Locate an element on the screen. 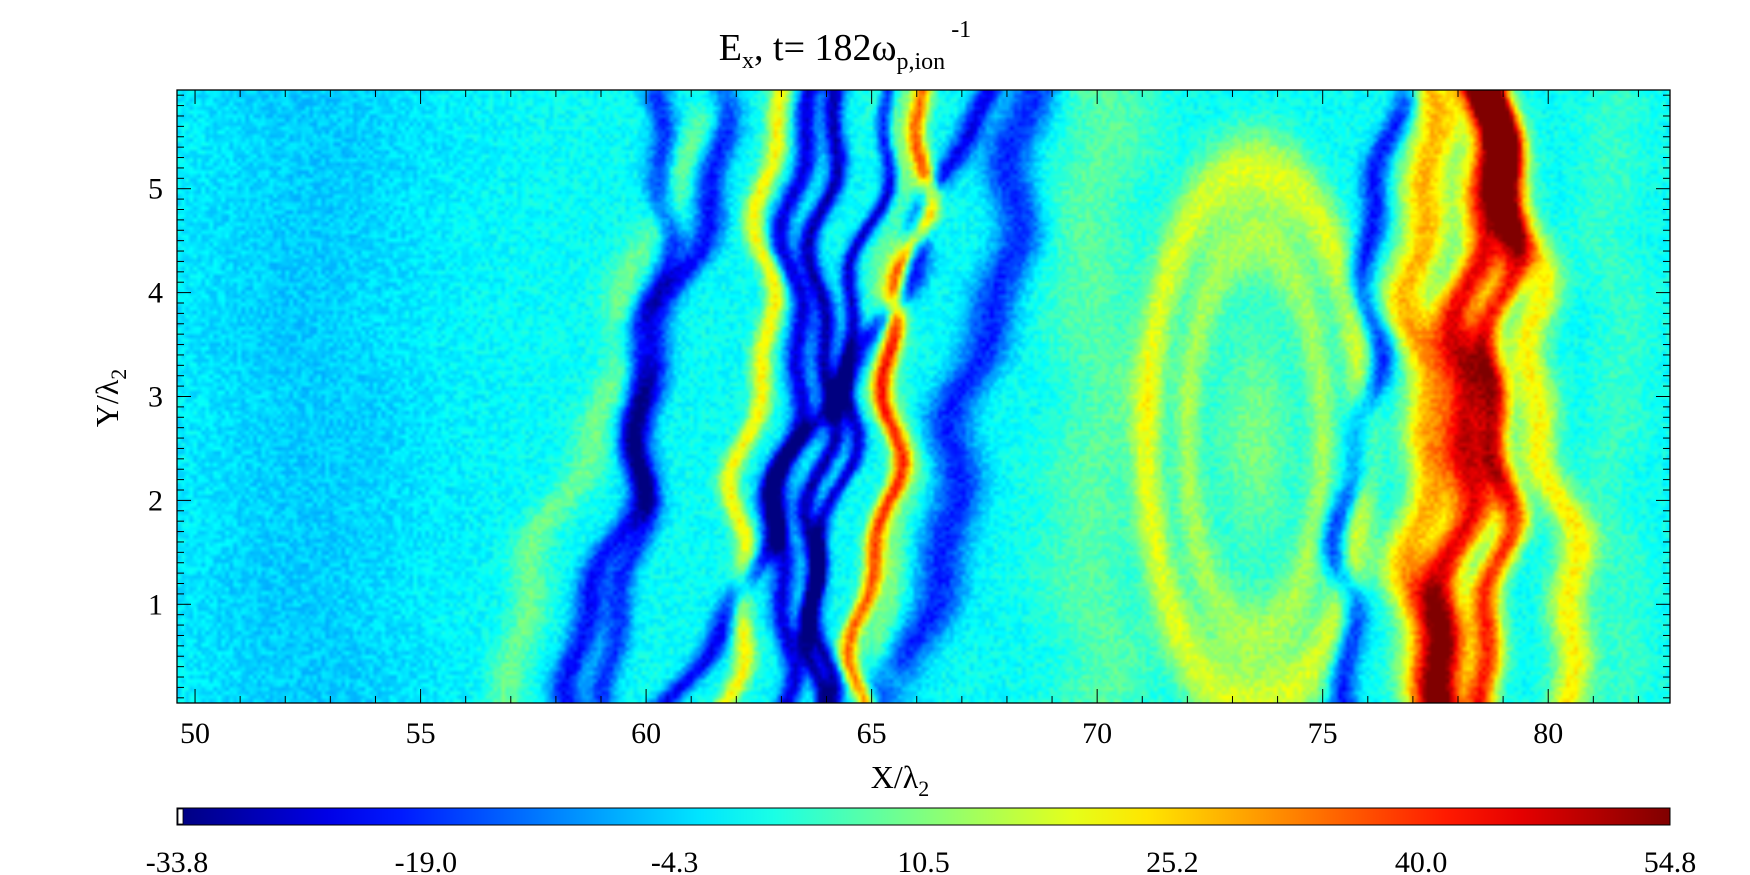 The image size is (1750, 875). x-tick-label: 75 is located at coordinates (1323, 733).